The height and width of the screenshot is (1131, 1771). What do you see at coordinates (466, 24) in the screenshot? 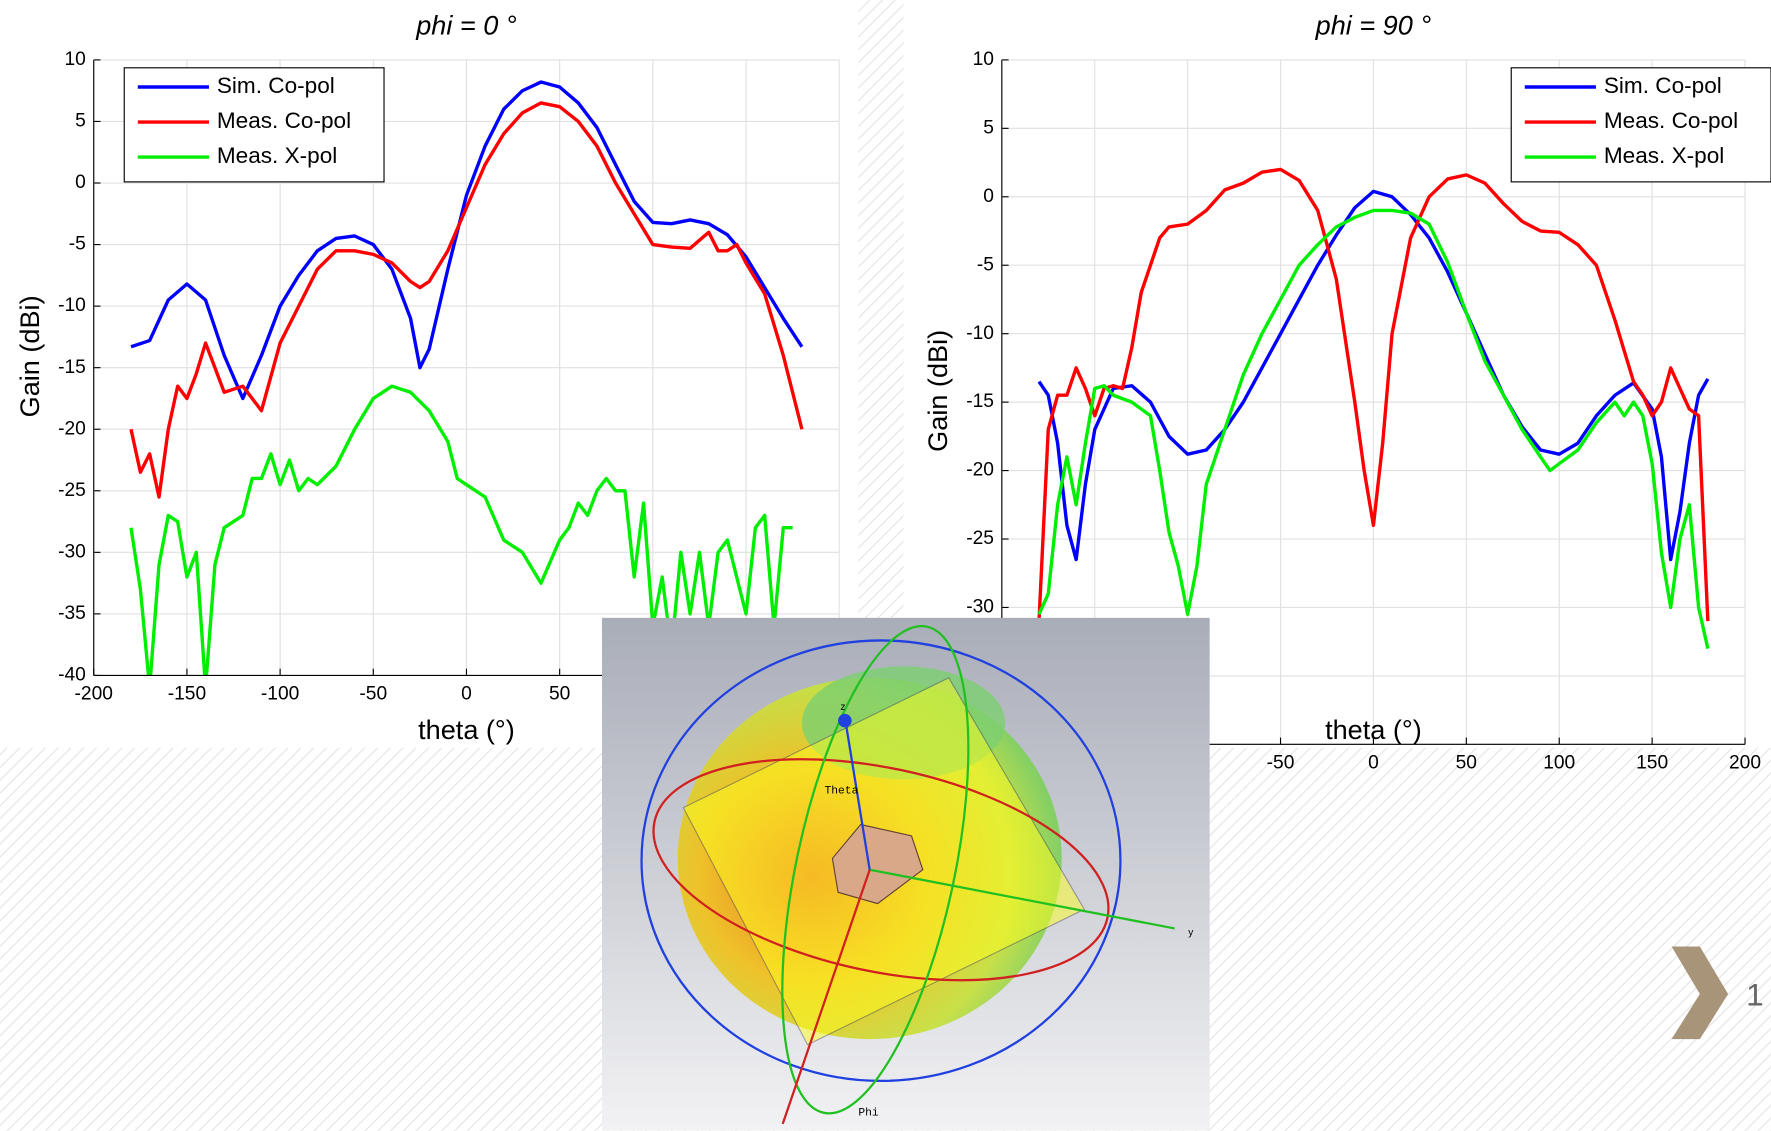
I see `chart-title: phi = 0 °` at bounding box center [466, 24].